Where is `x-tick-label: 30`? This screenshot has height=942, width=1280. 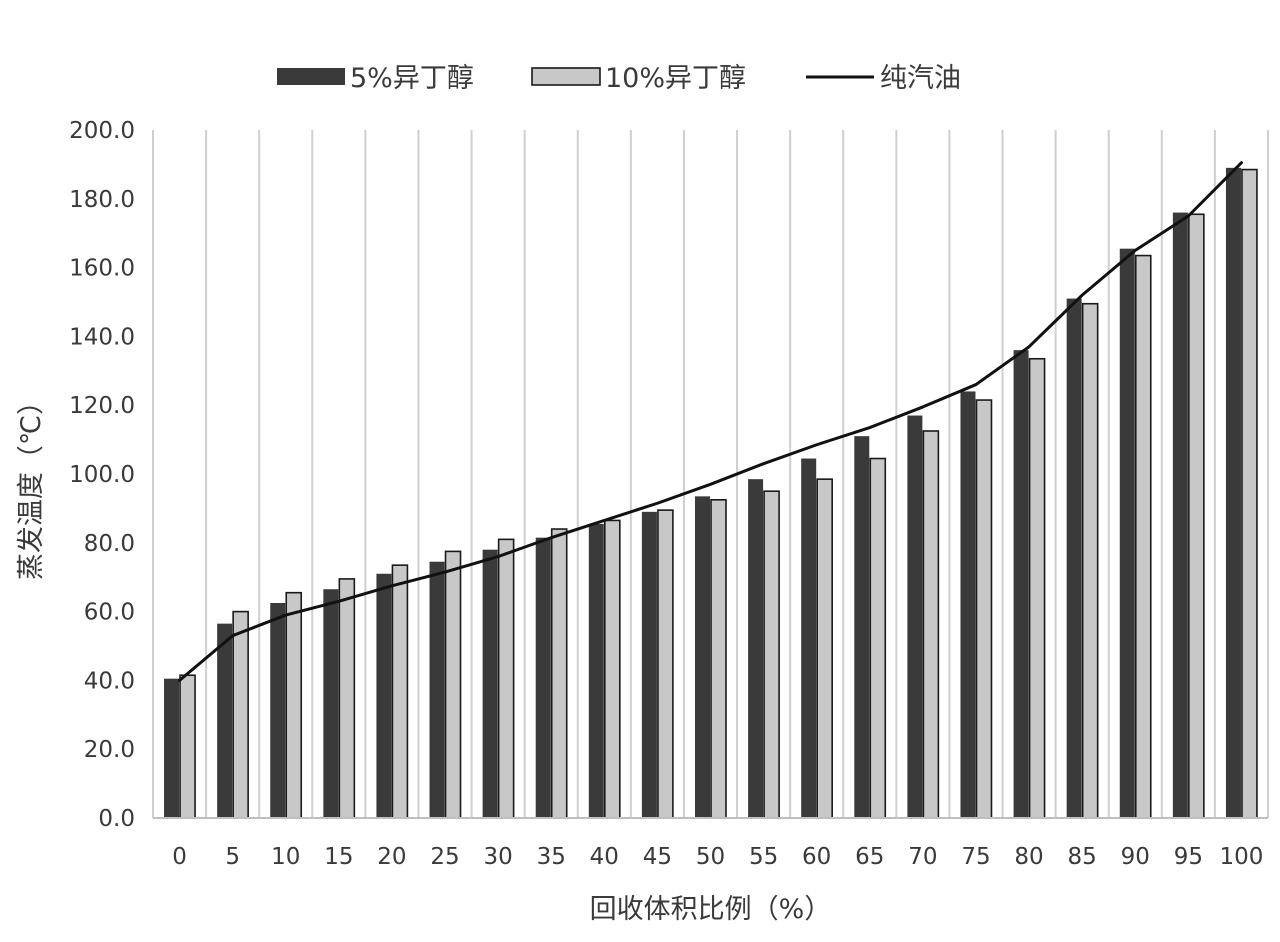 x-tick-label: 30 is located at coordinates (497, 857).